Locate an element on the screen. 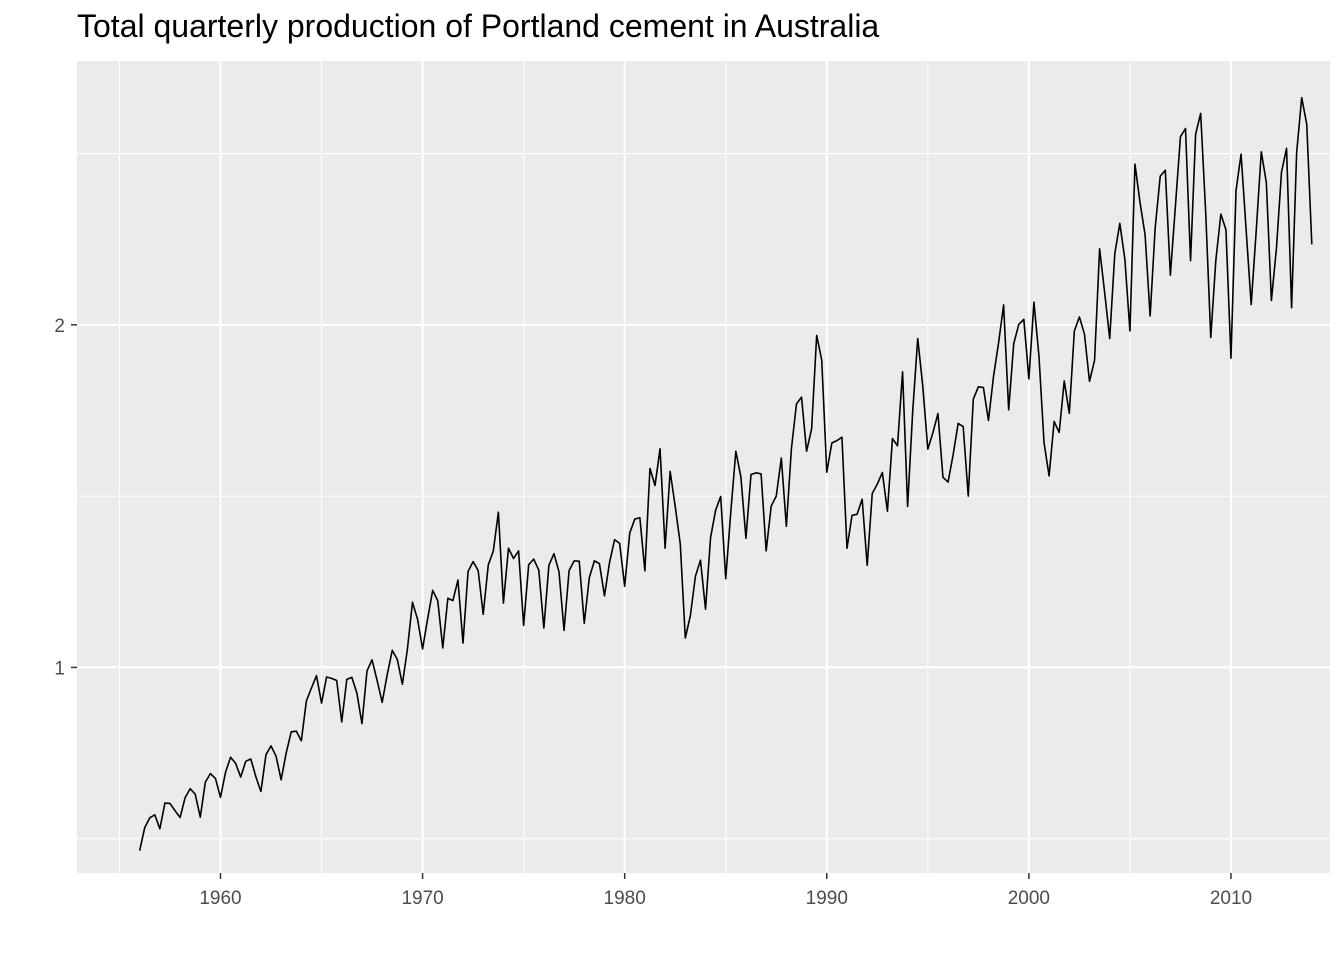  x-tick-label: 1970 is located at coordinates (422, 898).